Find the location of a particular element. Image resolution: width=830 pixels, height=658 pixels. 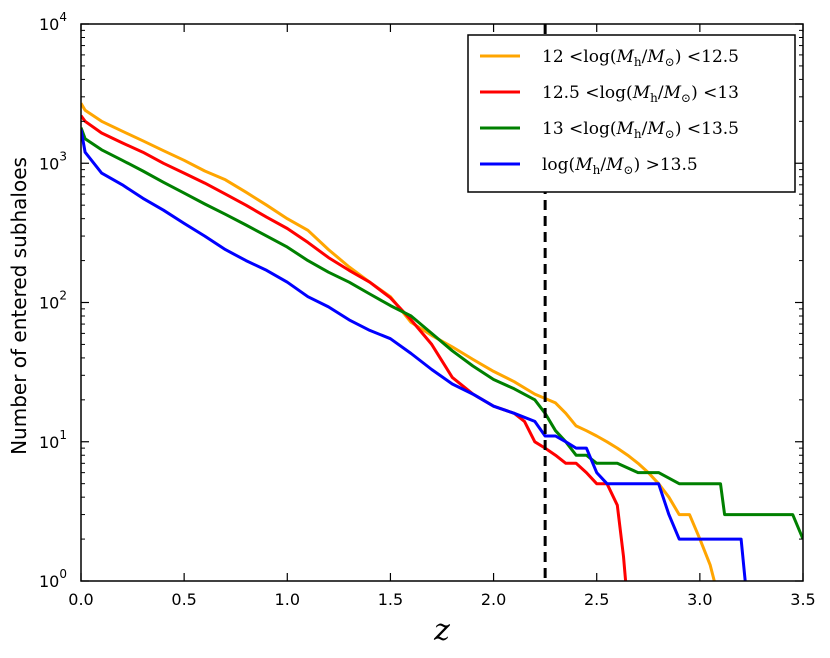

y-tick-label: 10¹ is located at coordinates (53, 440).